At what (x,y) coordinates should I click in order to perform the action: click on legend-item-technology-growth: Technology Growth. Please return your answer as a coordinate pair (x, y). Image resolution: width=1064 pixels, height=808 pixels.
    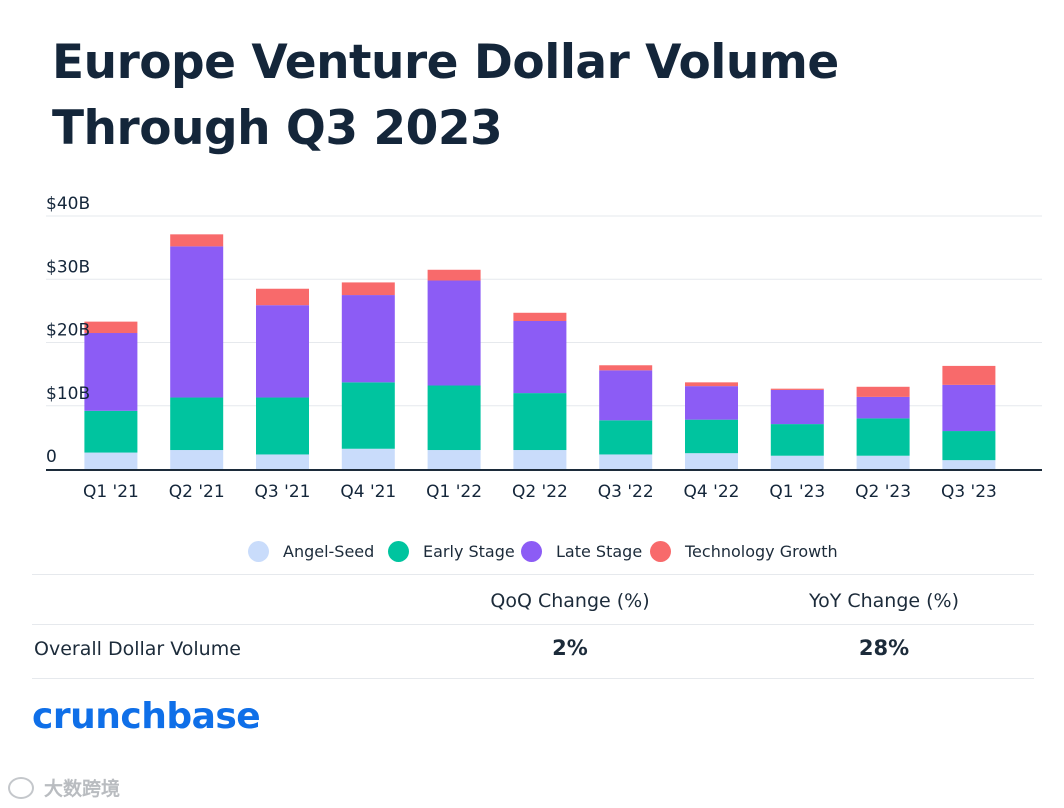
    Looking at the image, I should click on (744, 551).